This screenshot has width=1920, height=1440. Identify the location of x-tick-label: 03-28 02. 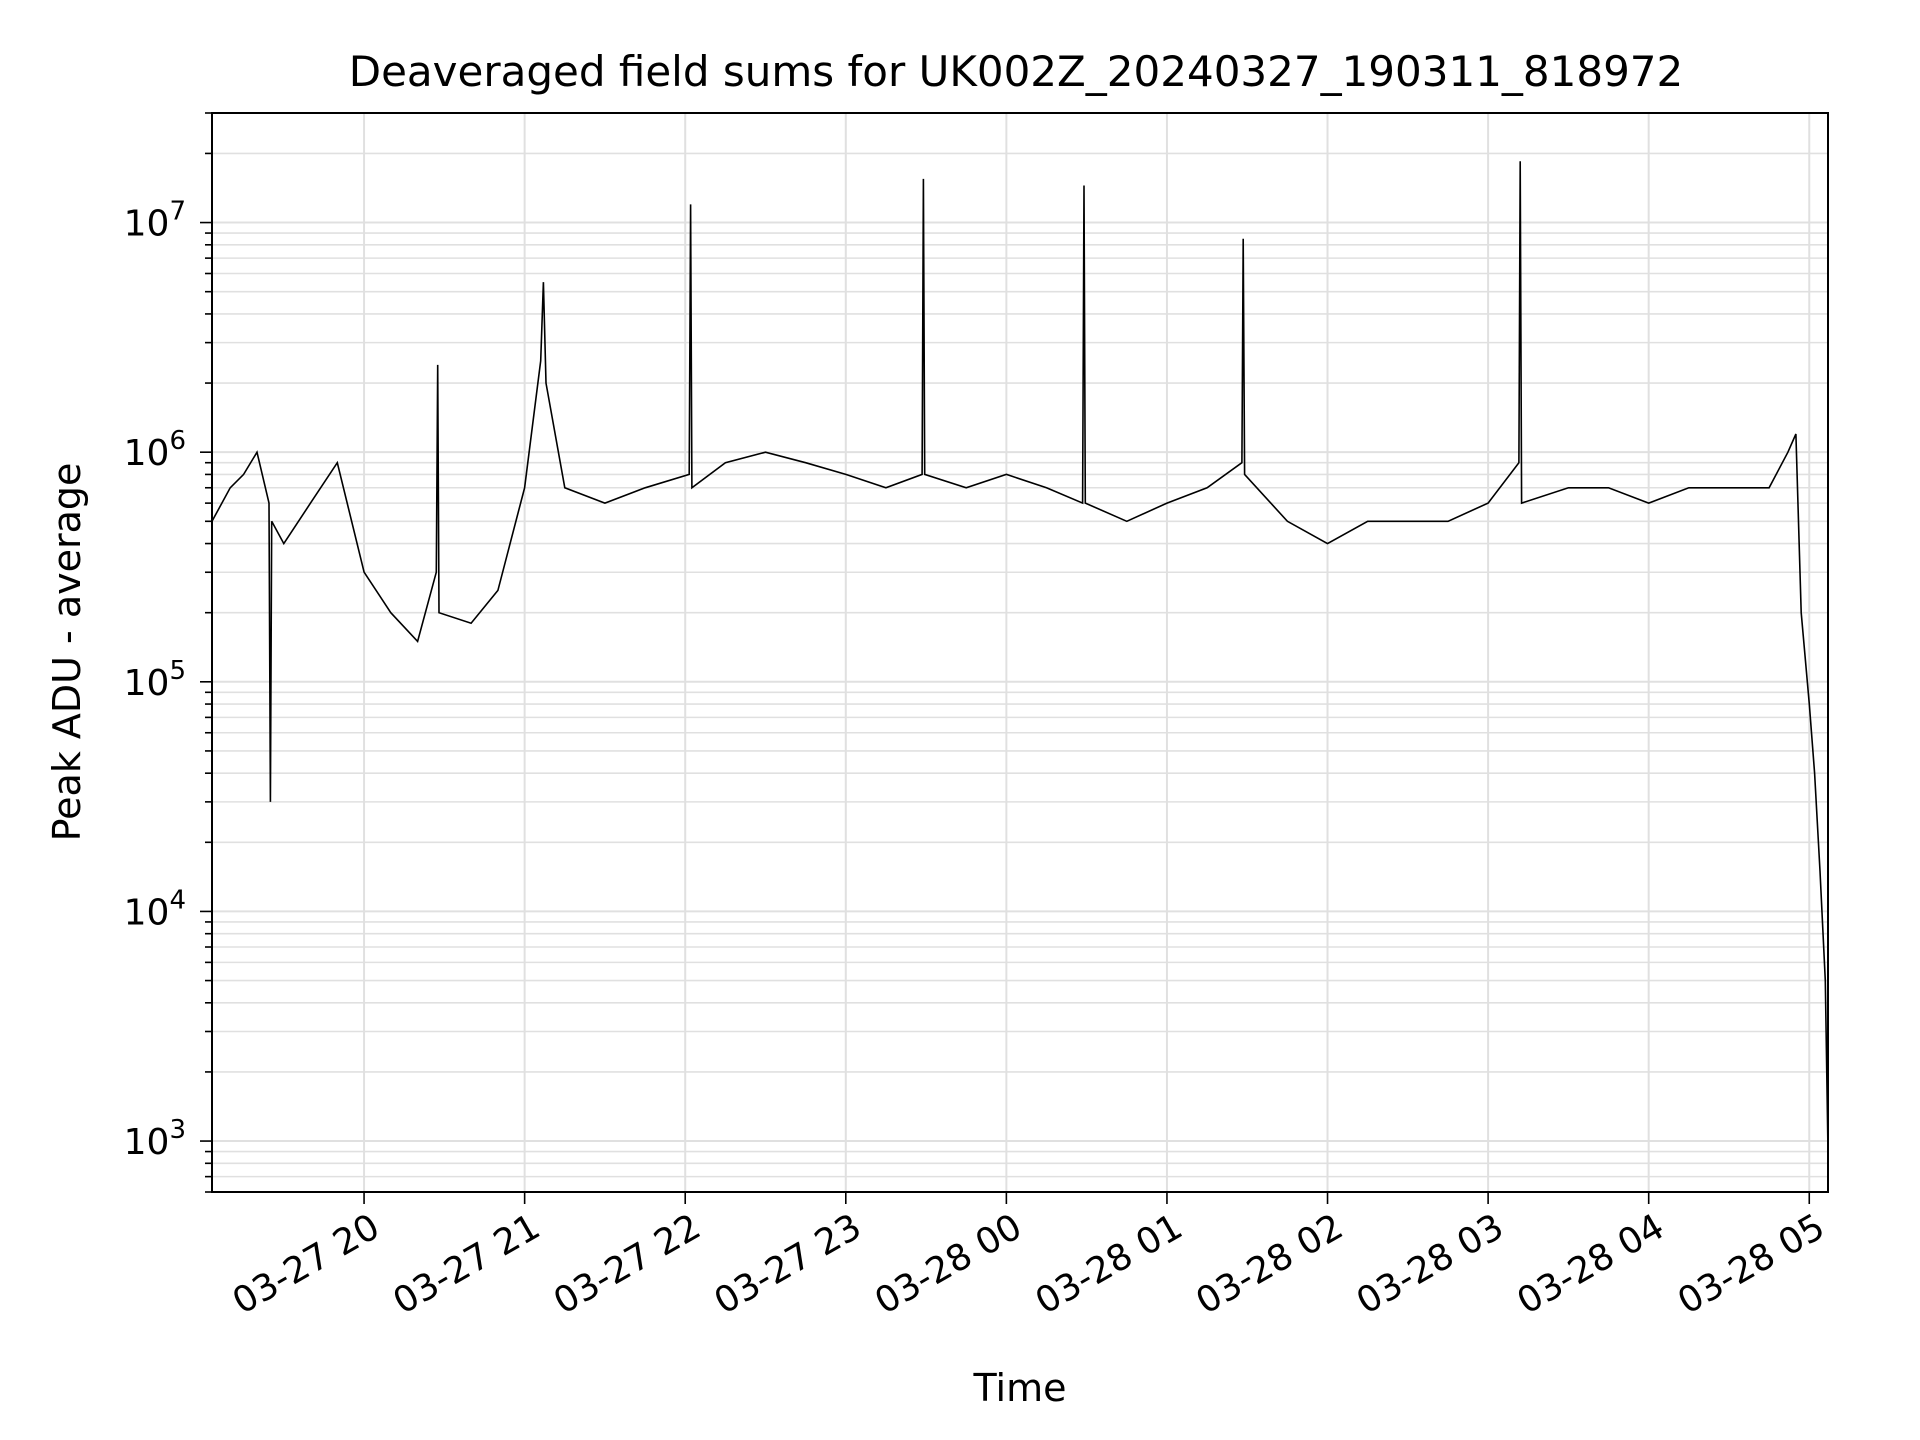
(1269, 1264).